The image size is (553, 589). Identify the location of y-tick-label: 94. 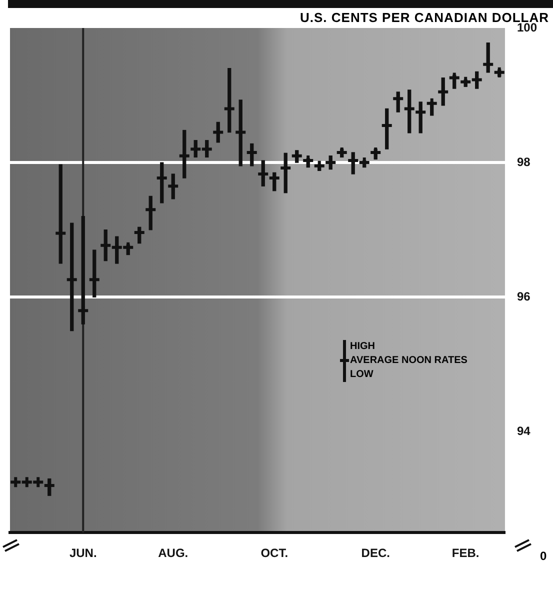
(523, 431).